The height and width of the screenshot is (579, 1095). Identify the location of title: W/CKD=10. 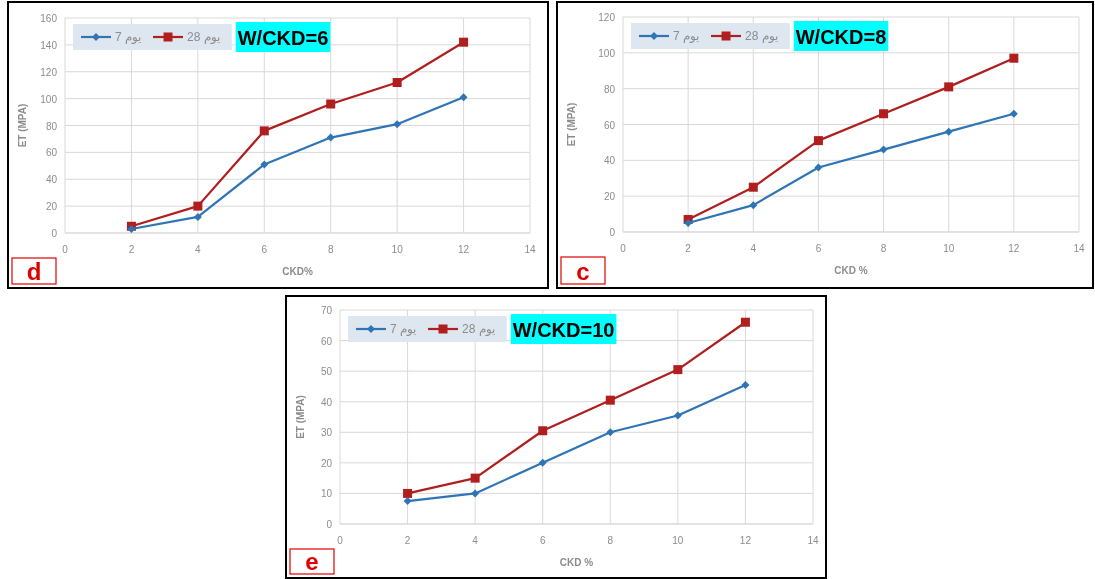
(563, 329).